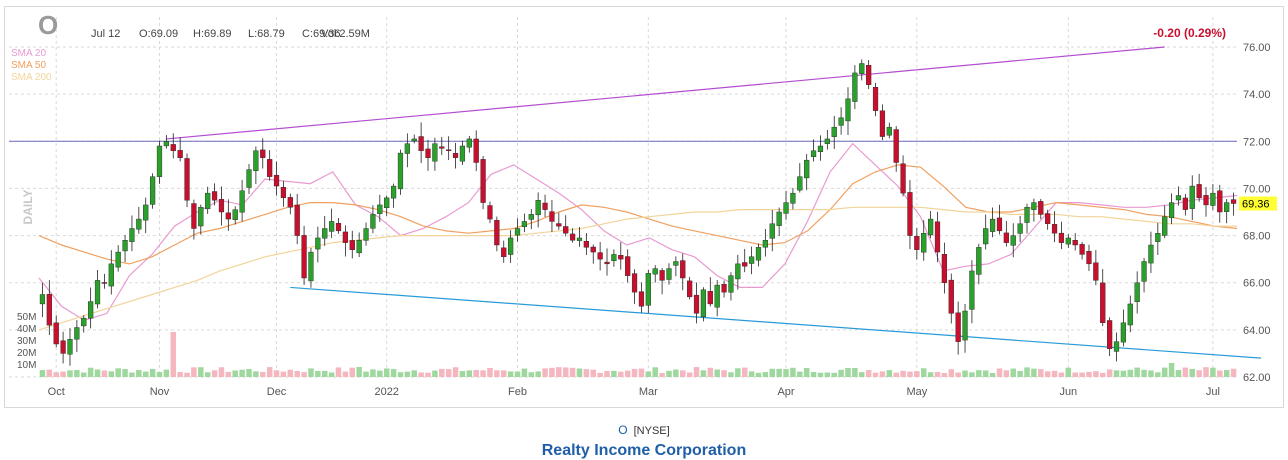 The image size is (1288, 460). Describe the element at coordinates (644, 430) in the screenshot. I see `footer-ticker: O [NYSE]` at that location.